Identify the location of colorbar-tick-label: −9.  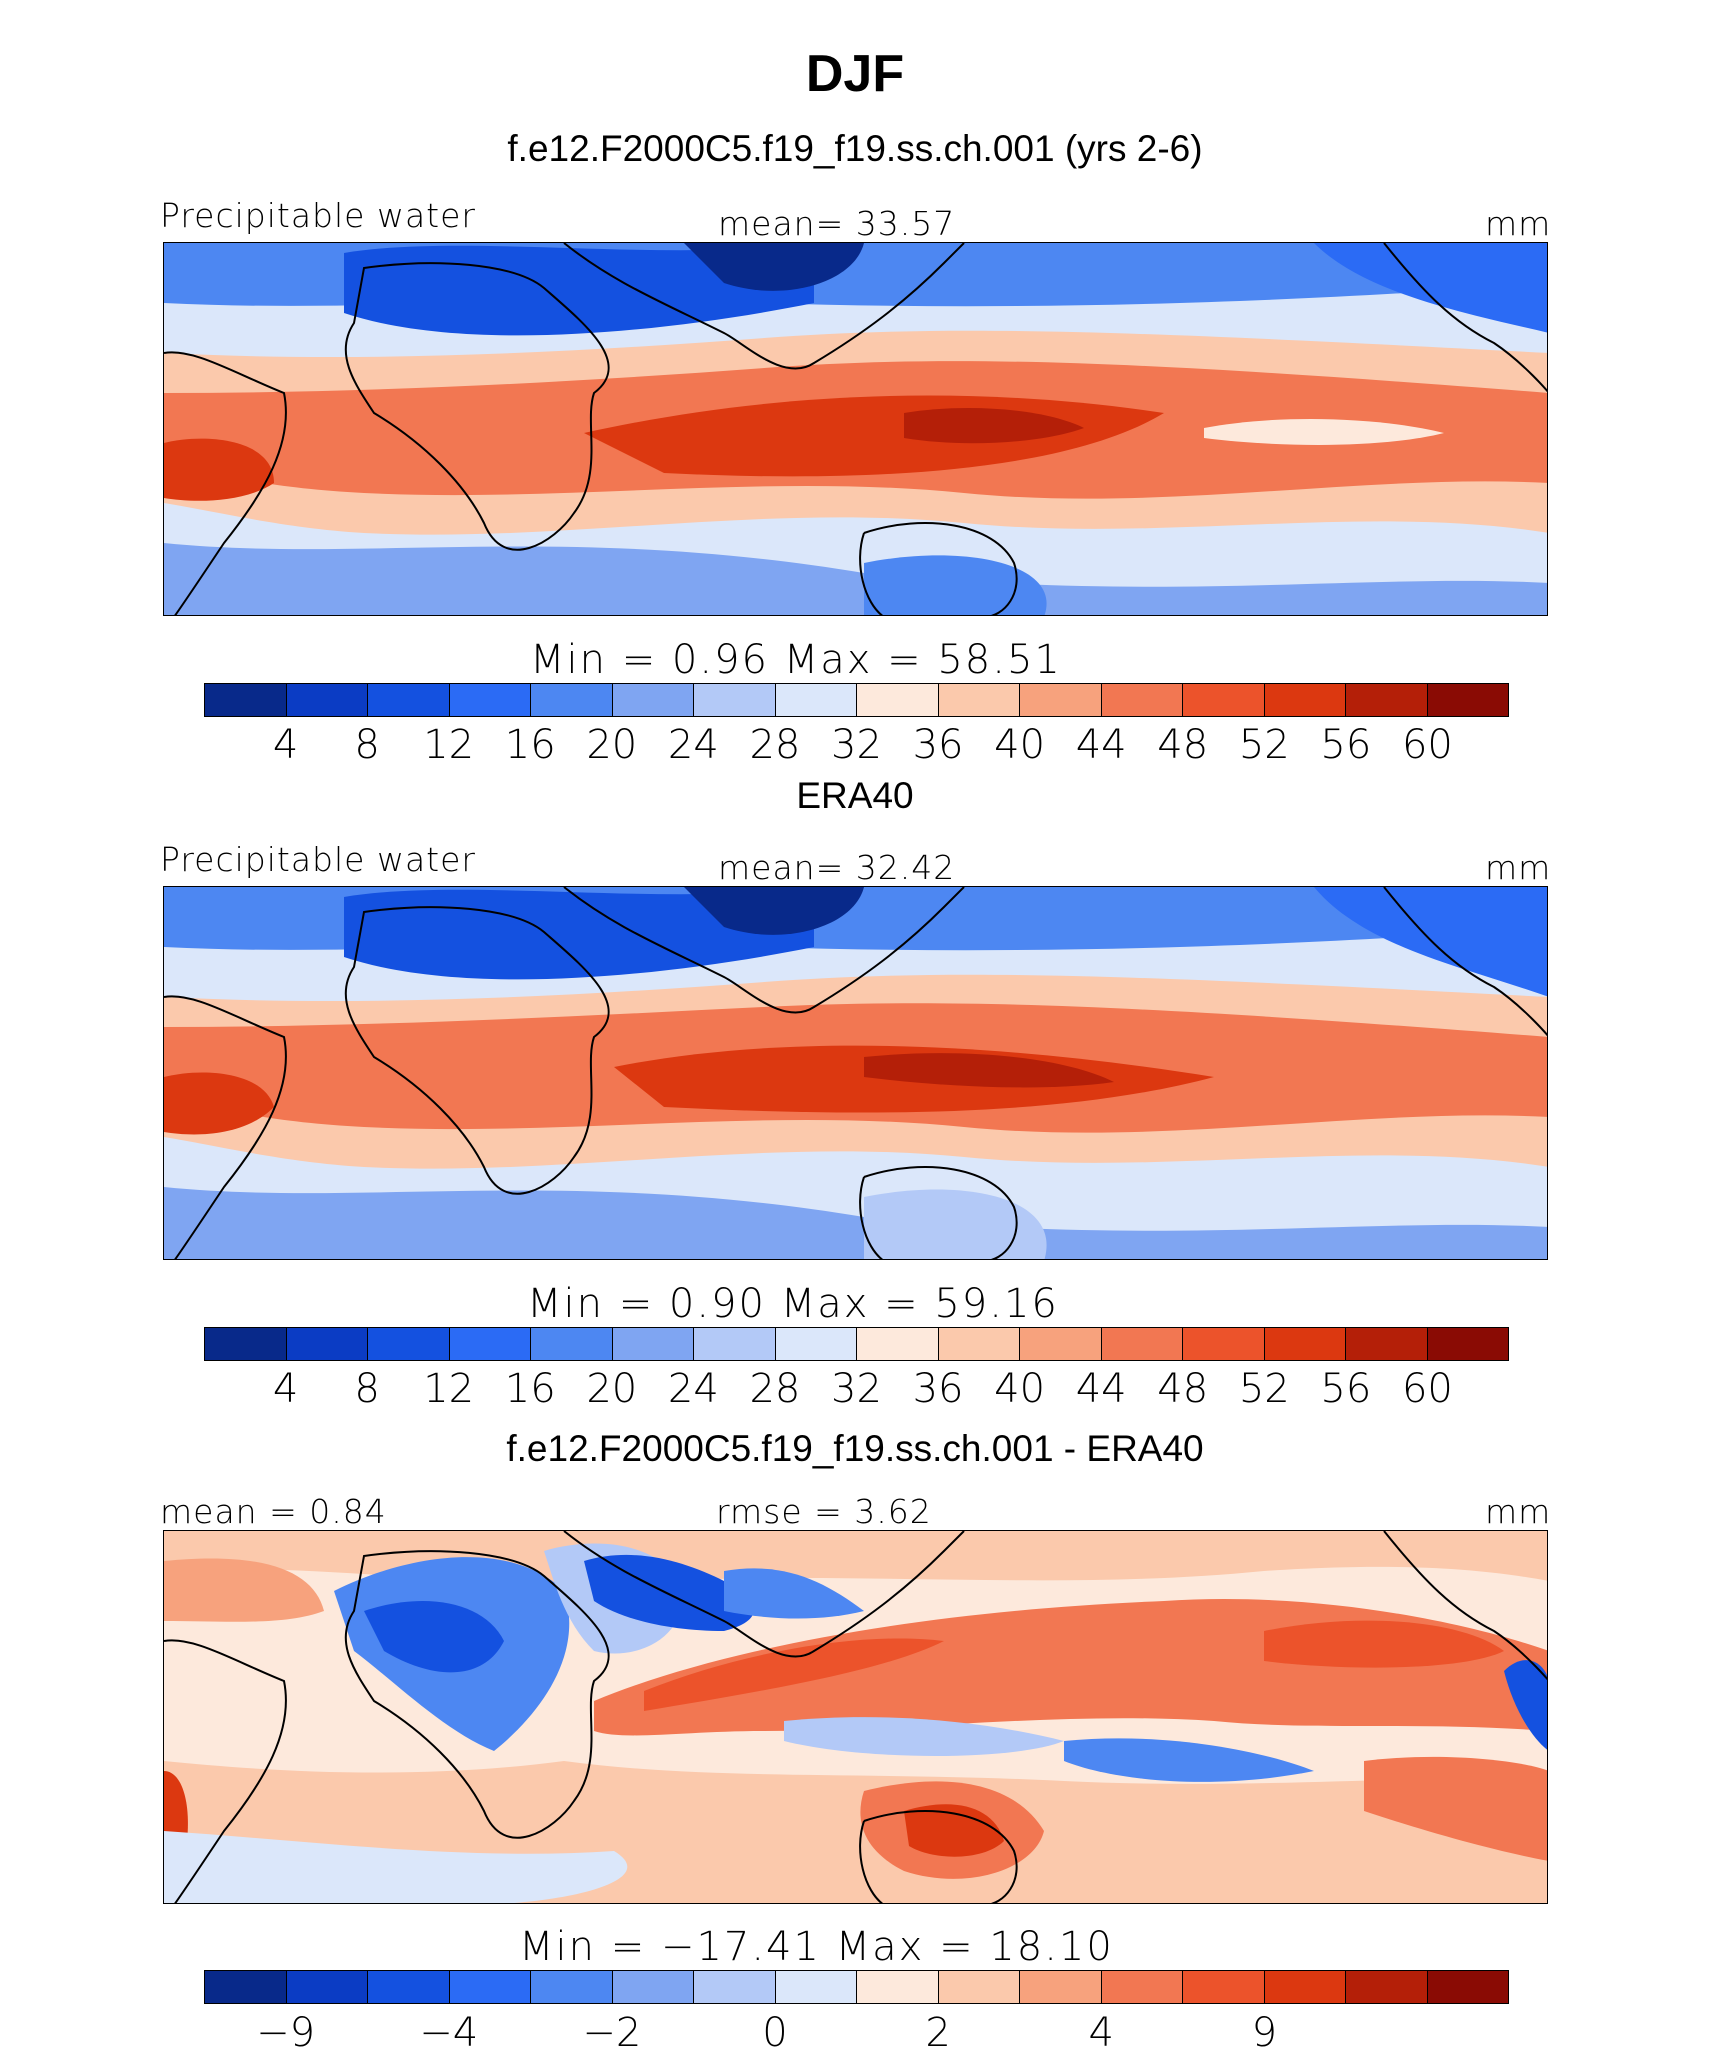
(286, 2033).